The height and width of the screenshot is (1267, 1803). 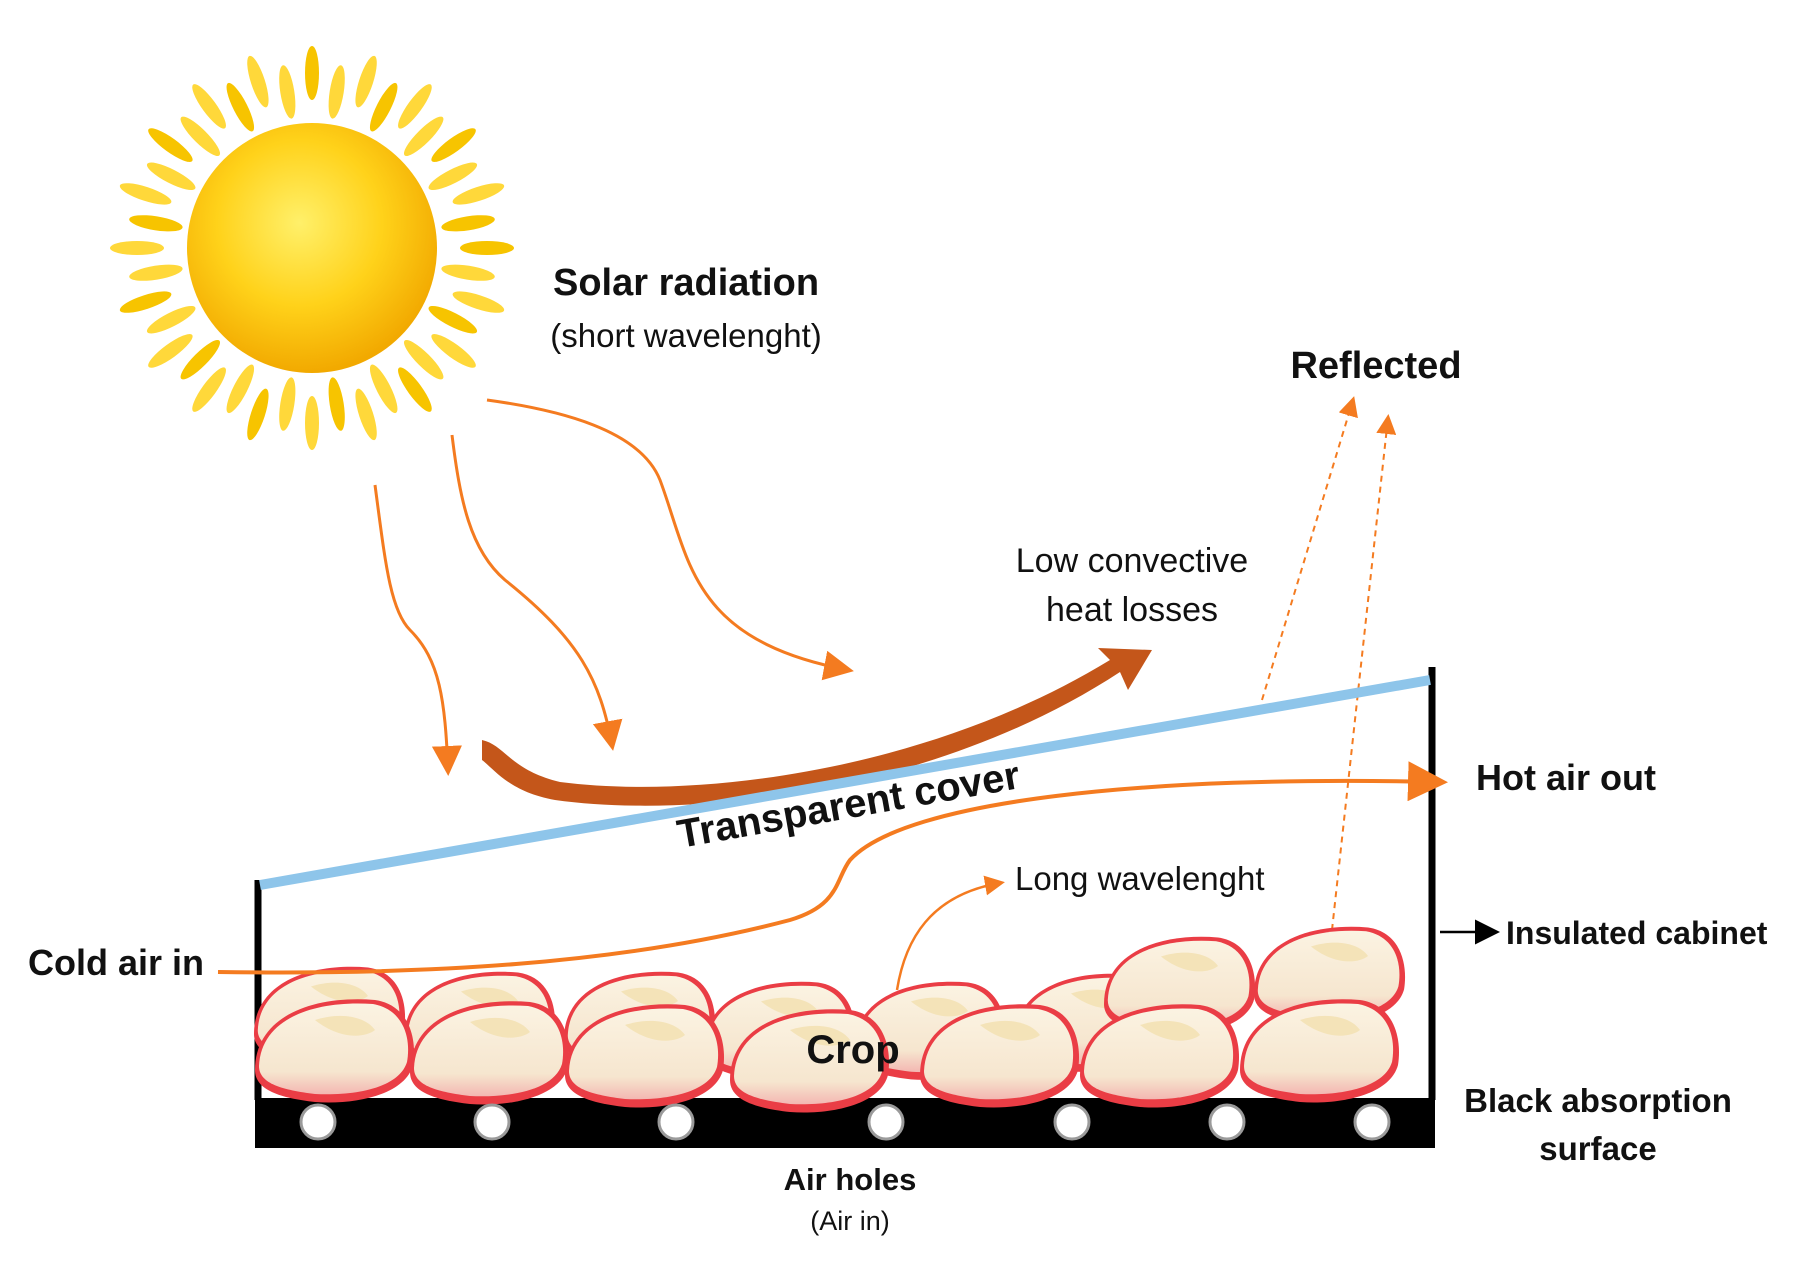 What do you see at coordinates (845, 1122) in the screenshot?
I see `air-holes` at bounding box center [845, 1122].